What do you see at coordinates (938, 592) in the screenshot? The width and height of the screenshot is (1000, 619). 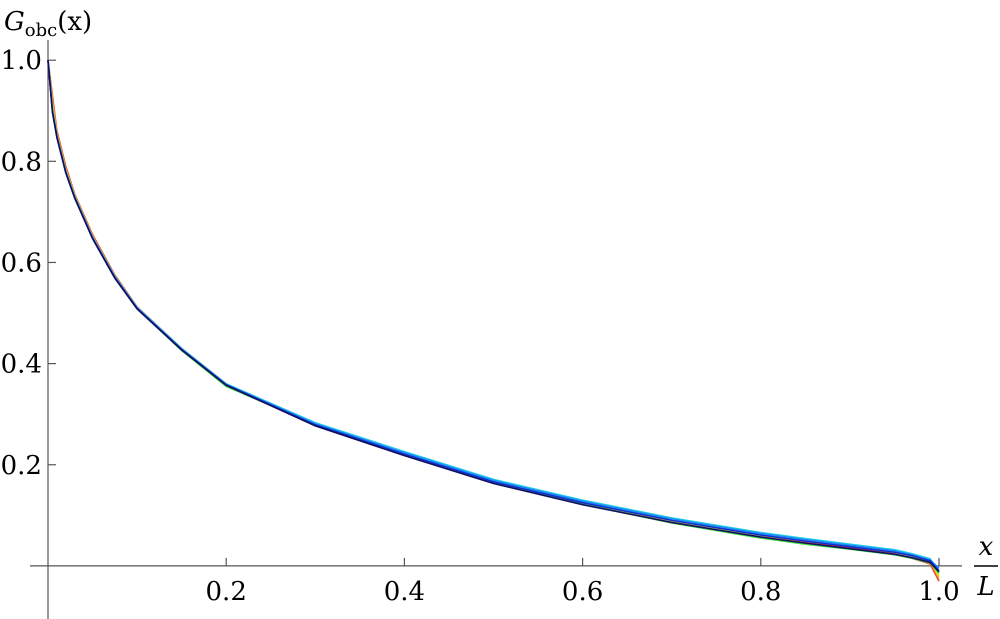 I see `x-tick-label: 1.0` at bounding box center [938, 592].